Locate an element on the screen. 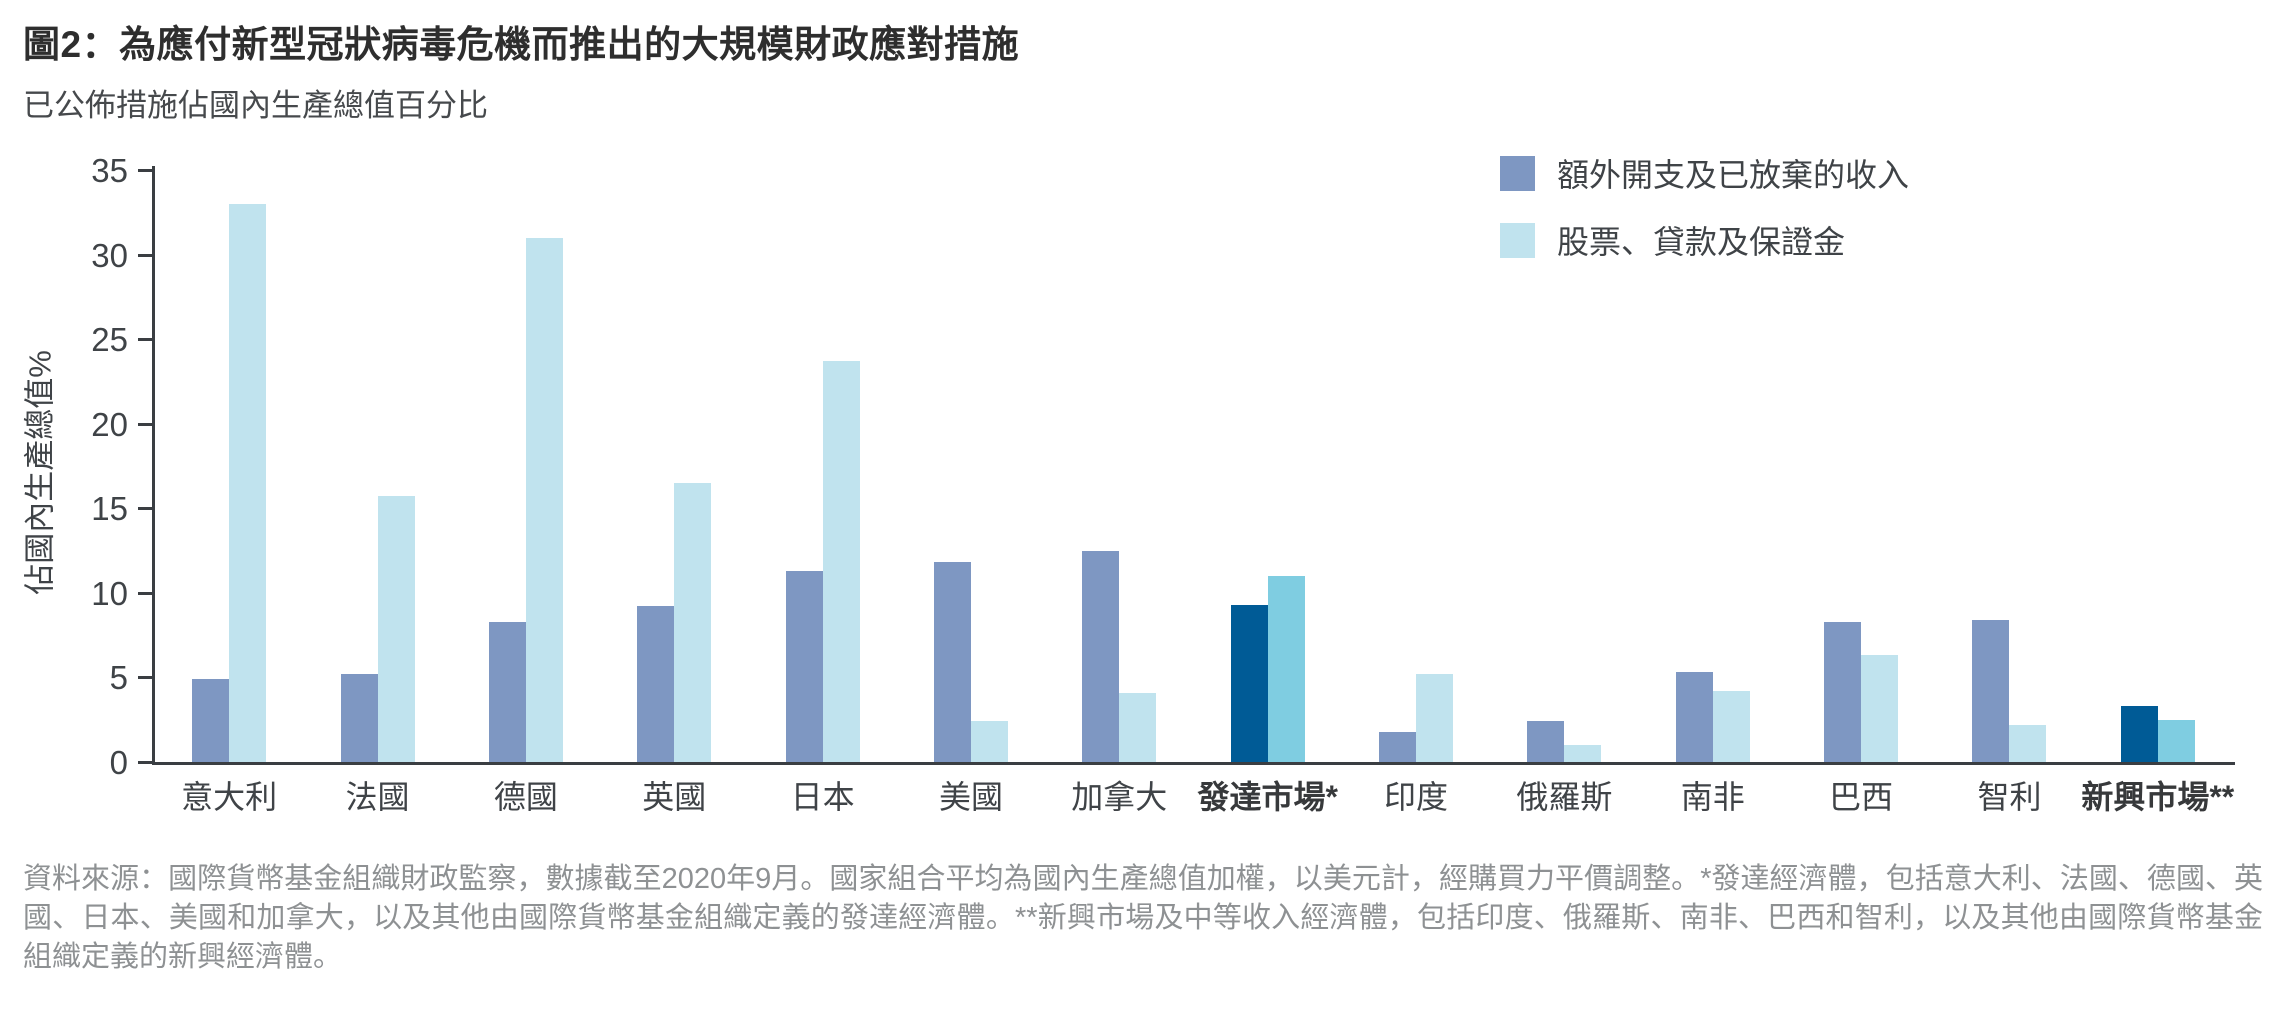  y-tick-label: 15 is located at coordinates (109, 509).